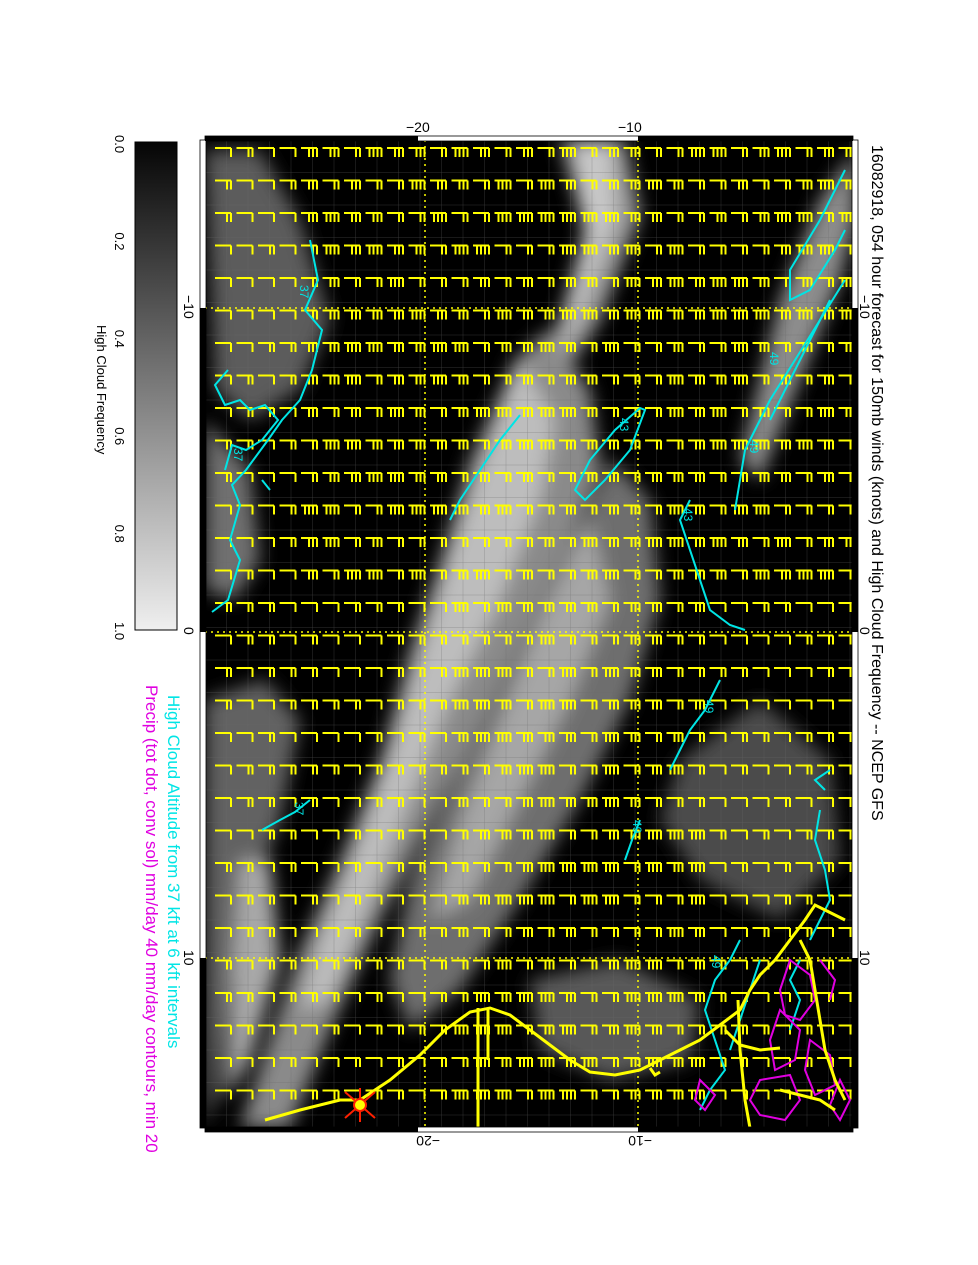  Describe the element at coordinates (418, 127) in the screenshot. I see `top-tick-minus20: −20` at that location.